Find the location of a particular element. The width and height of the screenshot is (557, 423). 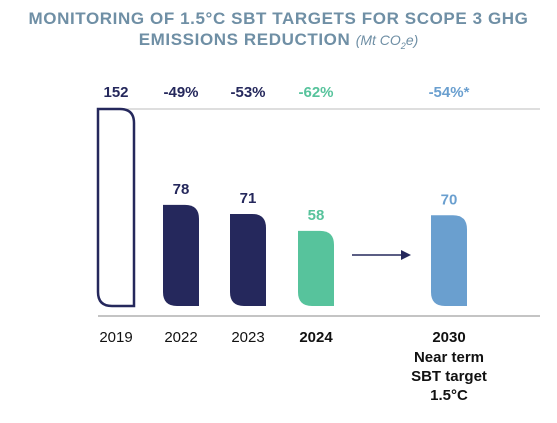

unit-suffix: e) is located at coordinates (412, 40).